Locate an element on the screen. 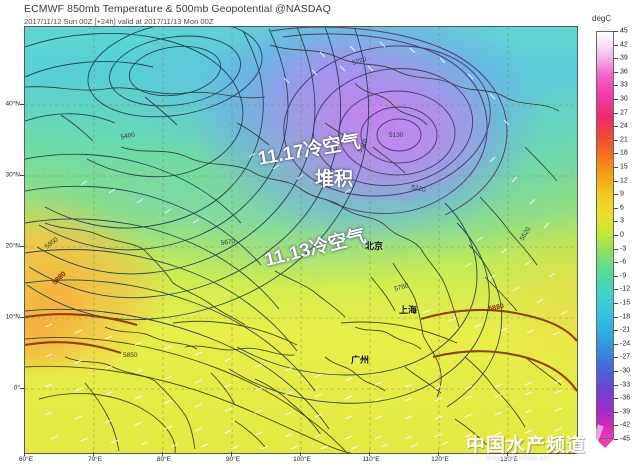 The width and height of the screenshot is (640, 472). x-axis-label-130E: 130°E is located at coordinates (509, 459).